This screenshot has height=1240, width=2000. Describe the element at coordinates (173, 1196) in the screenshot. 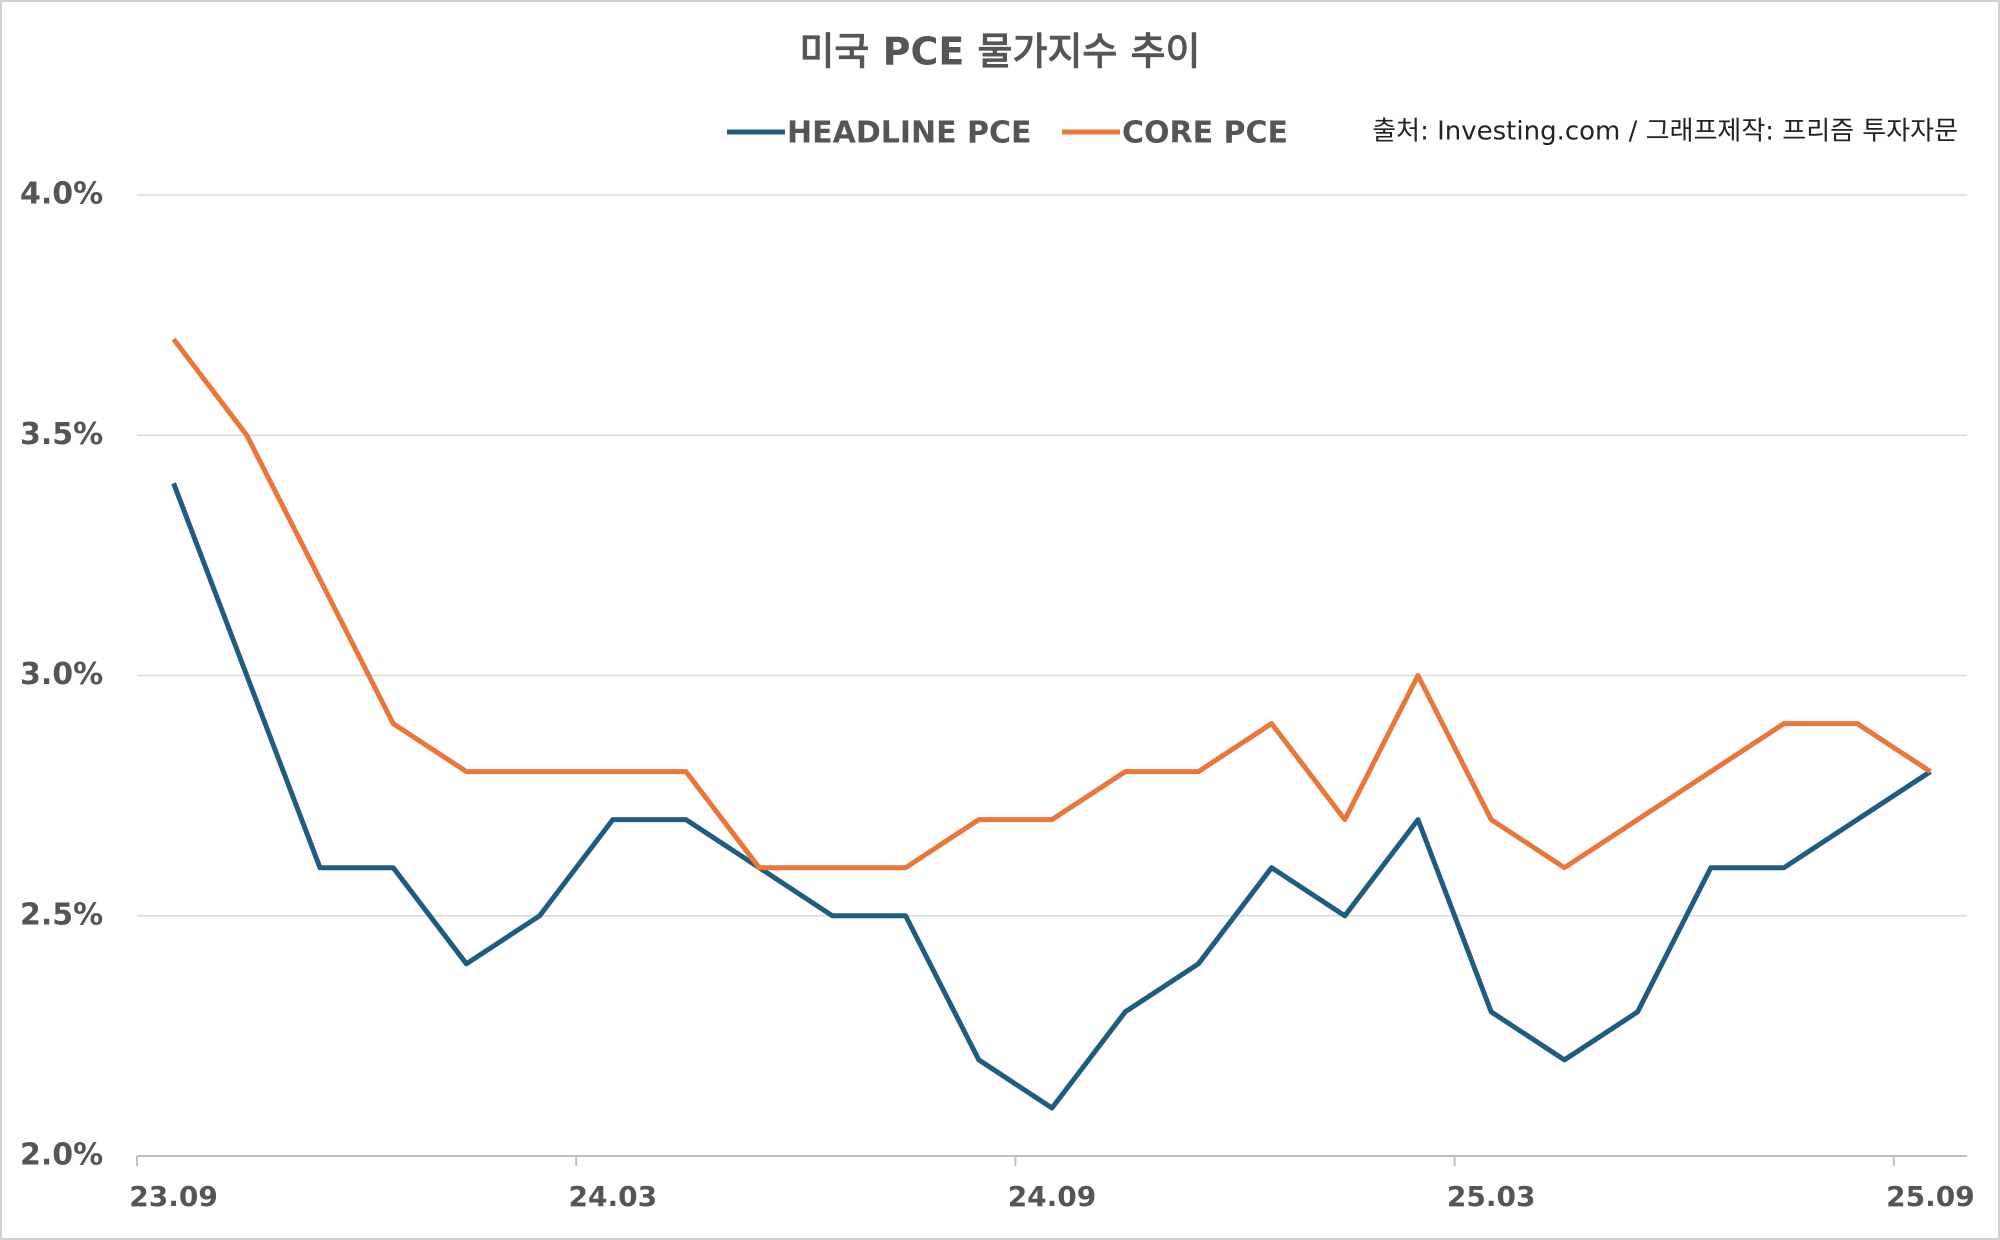

I see `x-tick-label: 23.09` at that location.